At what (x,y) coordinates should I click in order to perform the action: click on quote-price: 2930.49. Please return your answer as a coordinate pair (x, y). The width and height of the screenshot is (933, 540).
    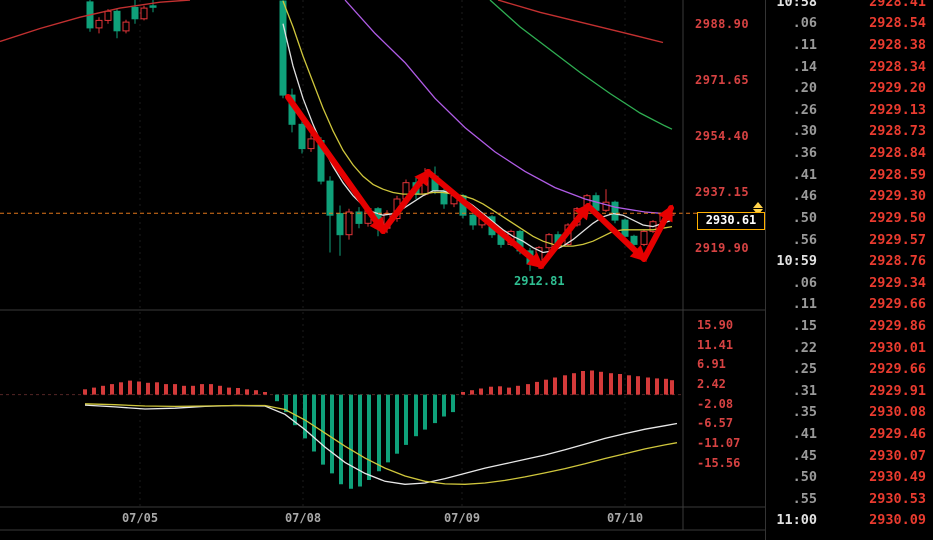
    Looking at the image, I should click on (897, 477).